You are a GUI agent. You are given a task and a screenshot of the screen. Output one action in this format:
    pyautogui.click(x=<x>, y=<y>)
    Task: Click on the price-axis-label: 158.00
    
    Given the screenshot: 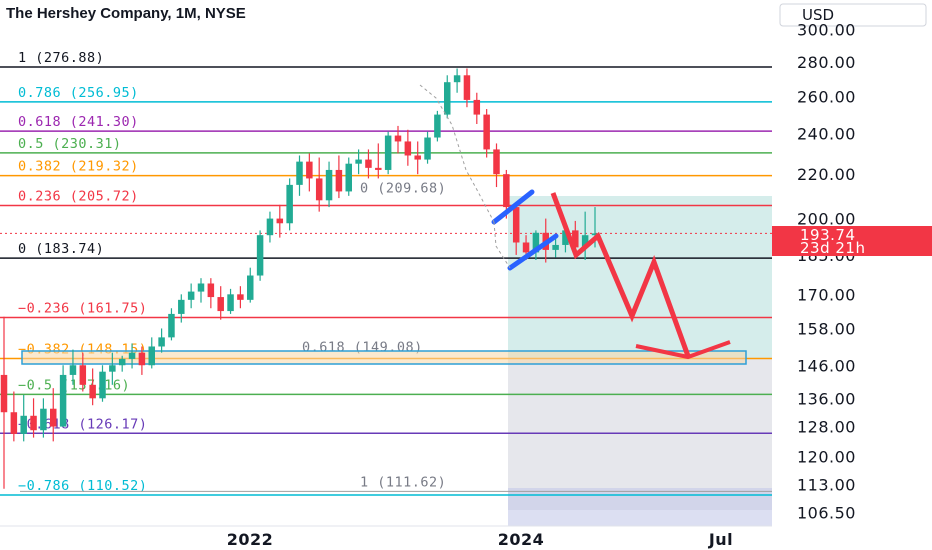 What is the action you would take?
    pyautogui.click(x=826, y=328)
    